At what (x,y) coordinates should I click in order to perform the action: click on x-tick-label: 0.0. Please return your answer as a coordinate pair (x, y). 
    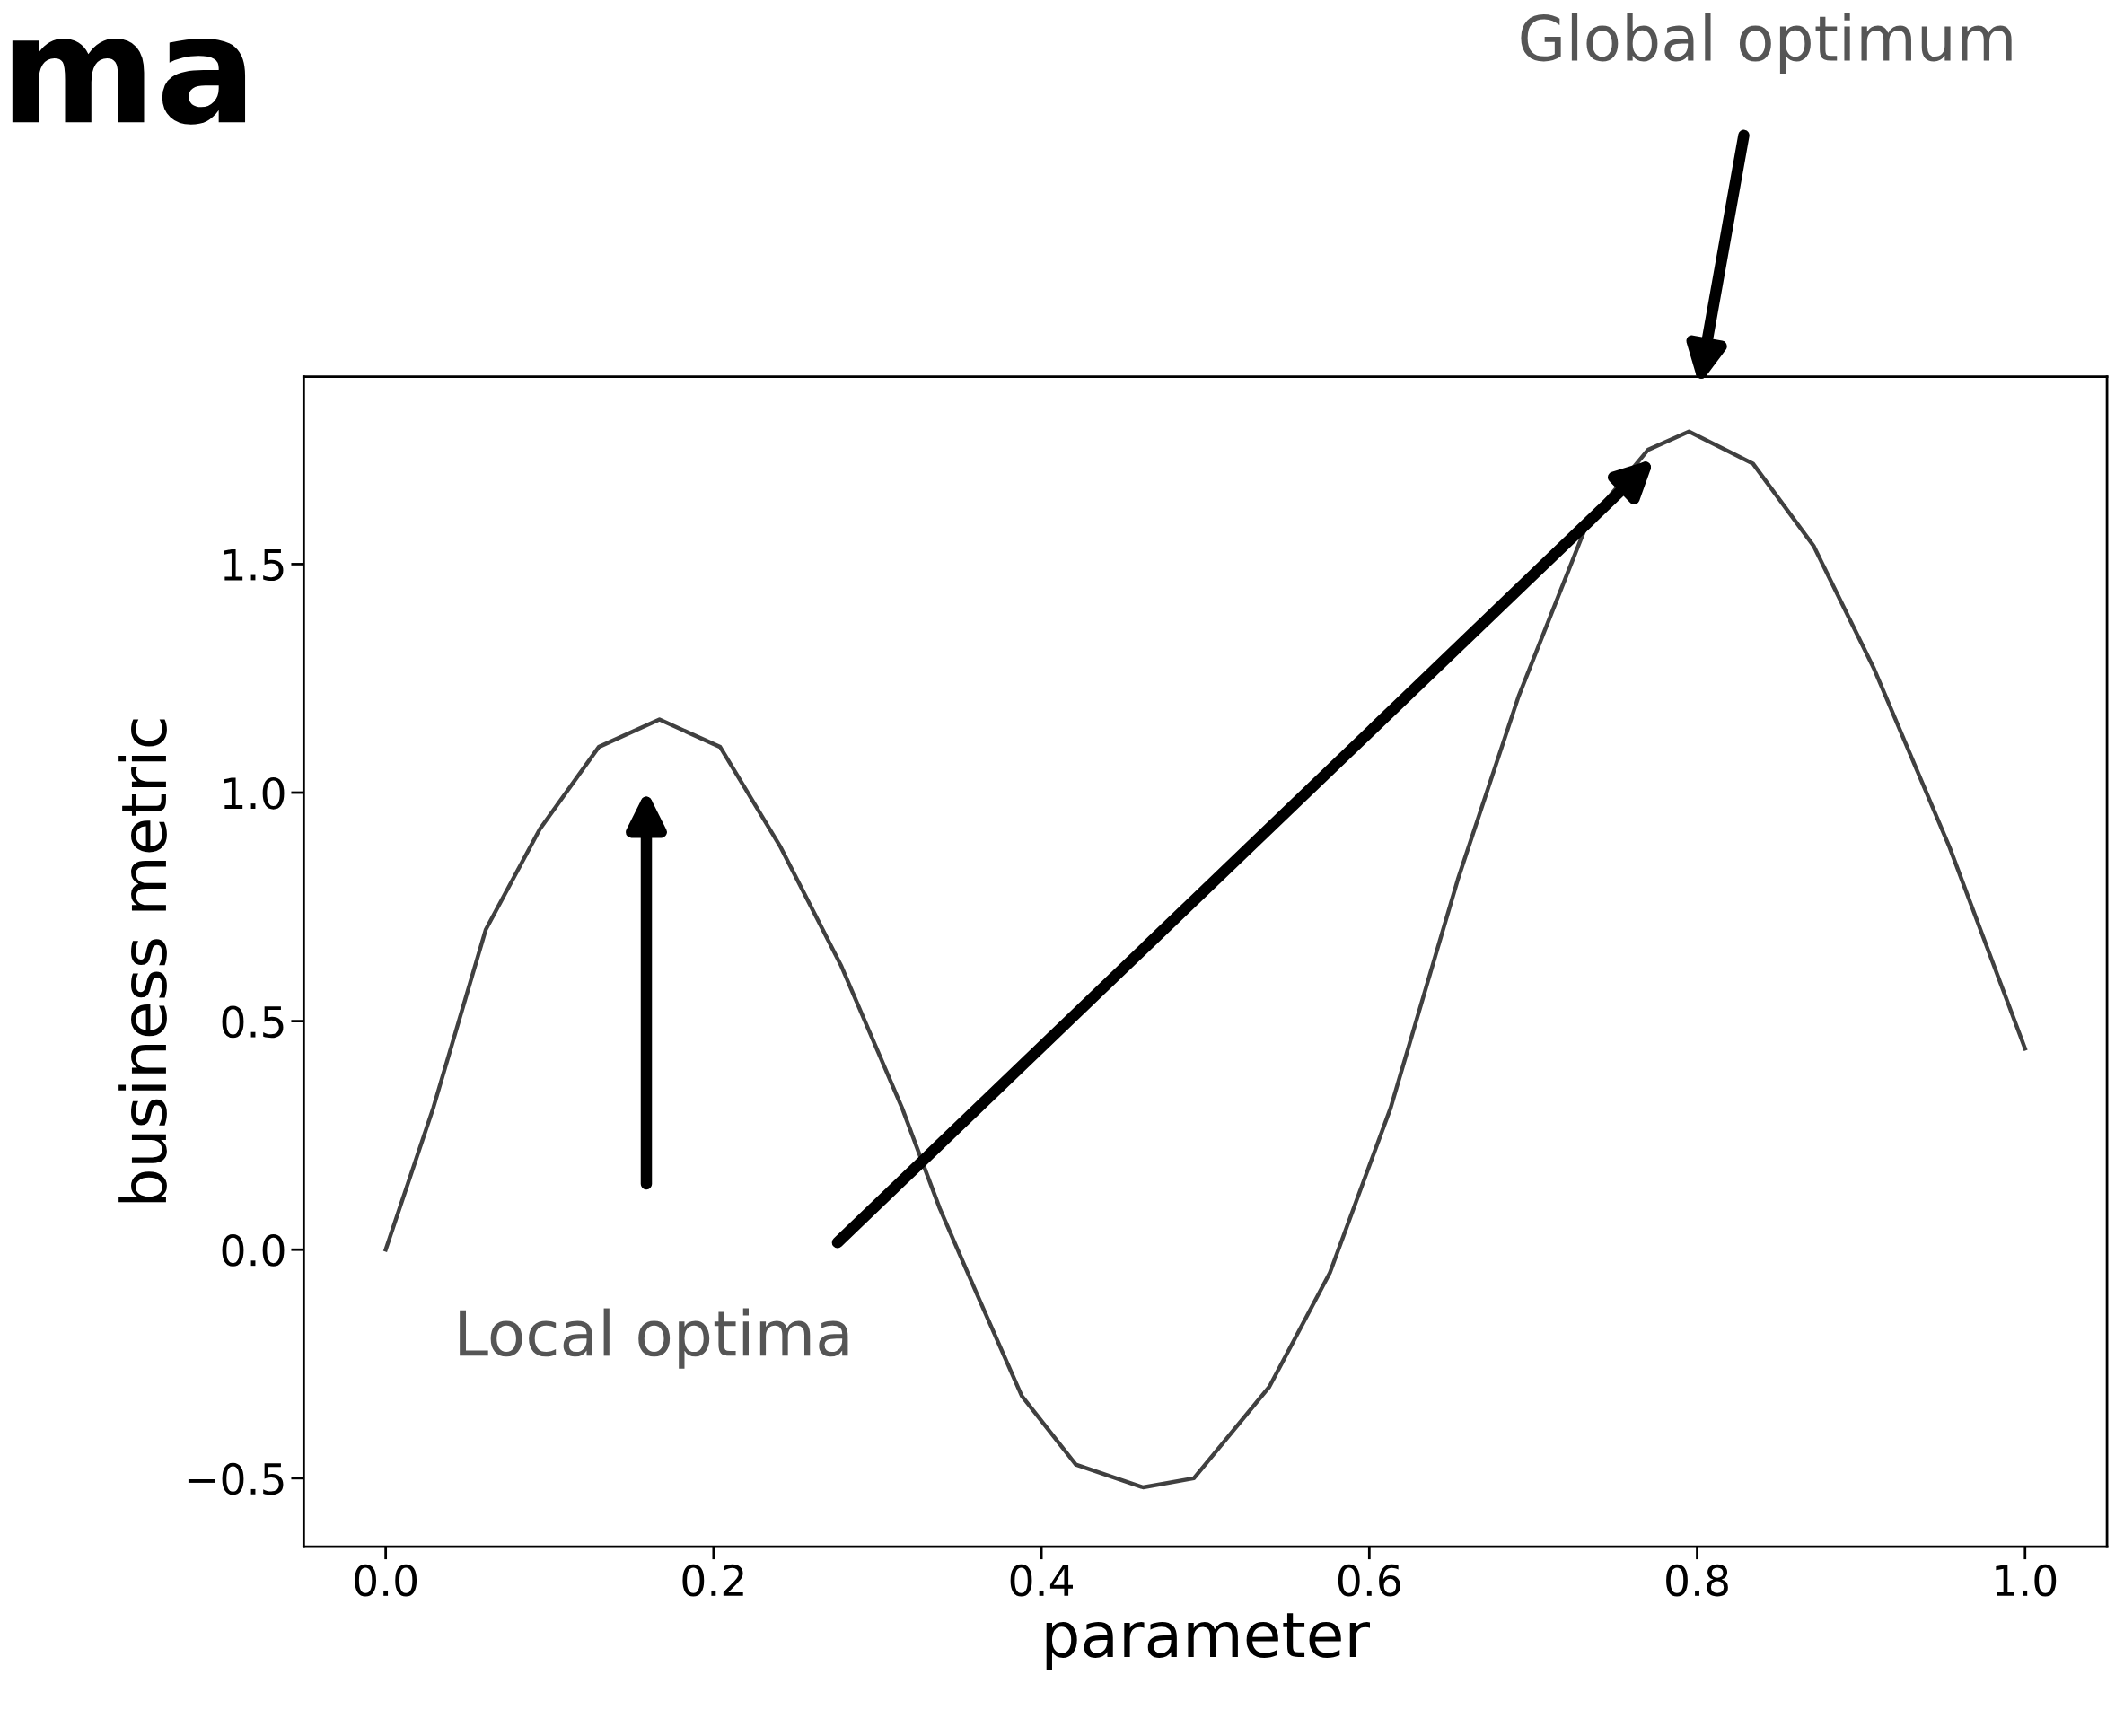
    Looking at the image, I should click on (386, 1581).